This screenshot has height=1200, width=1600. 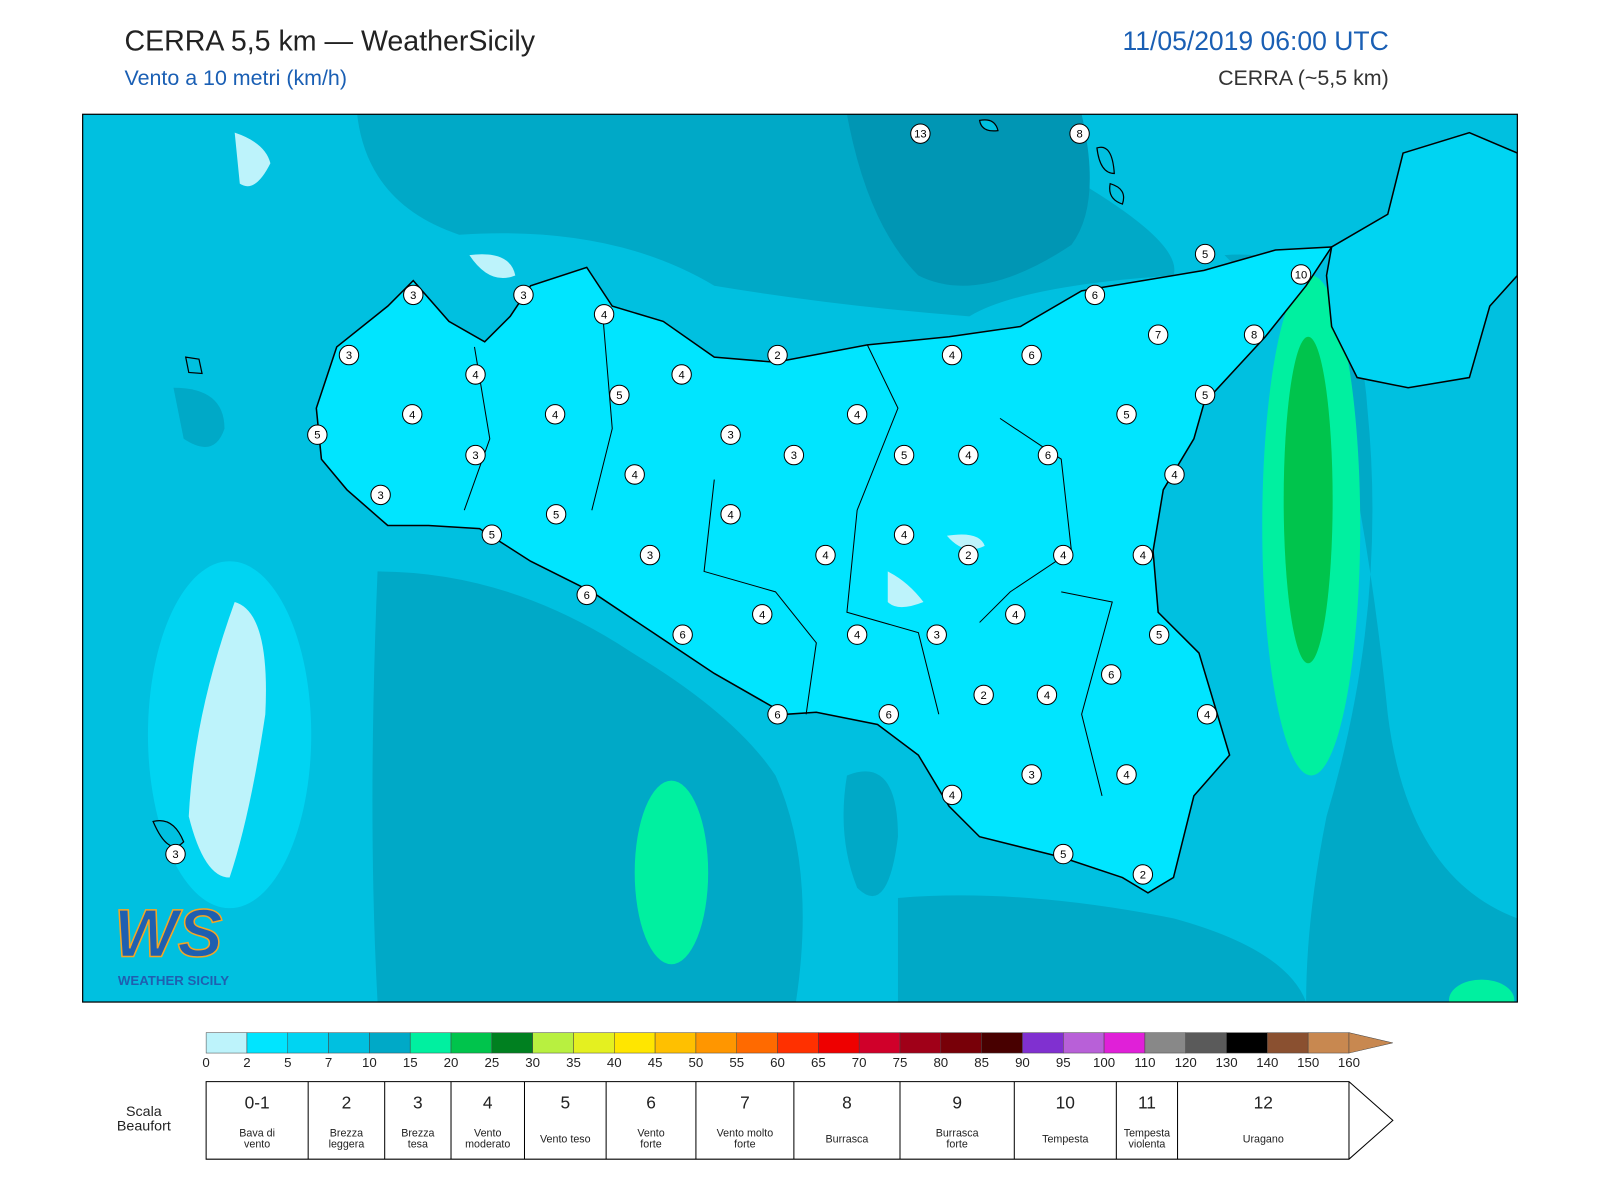 What do you see at coordinates (488, 1103) in the screenshot?
I see `beaufort-force: 4` at bounding box center [488, 1103].